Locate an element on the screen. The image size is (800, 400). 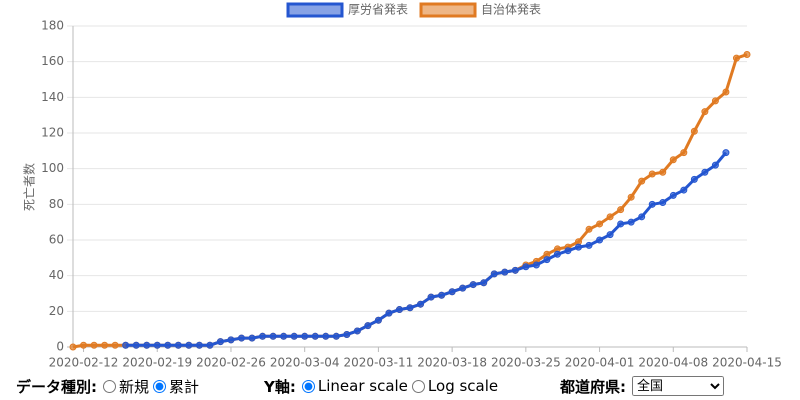
legend-label: 自治体発表 is located at coordinates (511, 10).